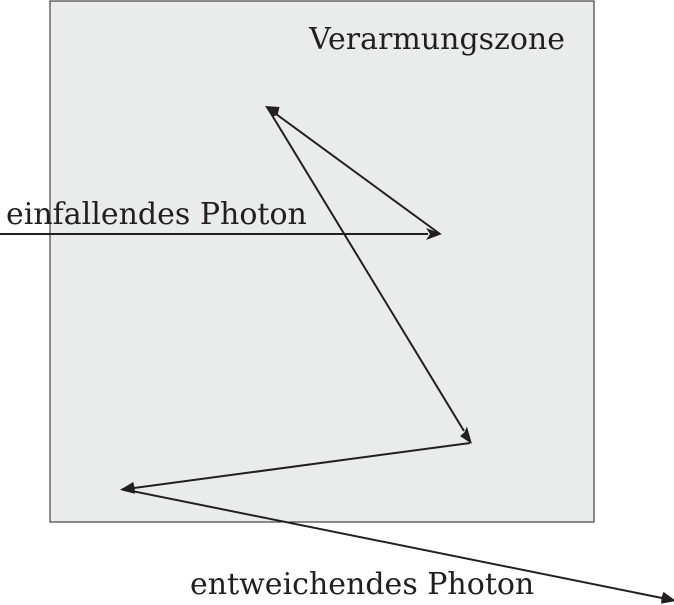 The image size is (674, 605). What do you see at coordinates (362, 584) in the screenshot?
I see `escaping-photon-label: entweichendes Photon` at bounding box center [362, 584].